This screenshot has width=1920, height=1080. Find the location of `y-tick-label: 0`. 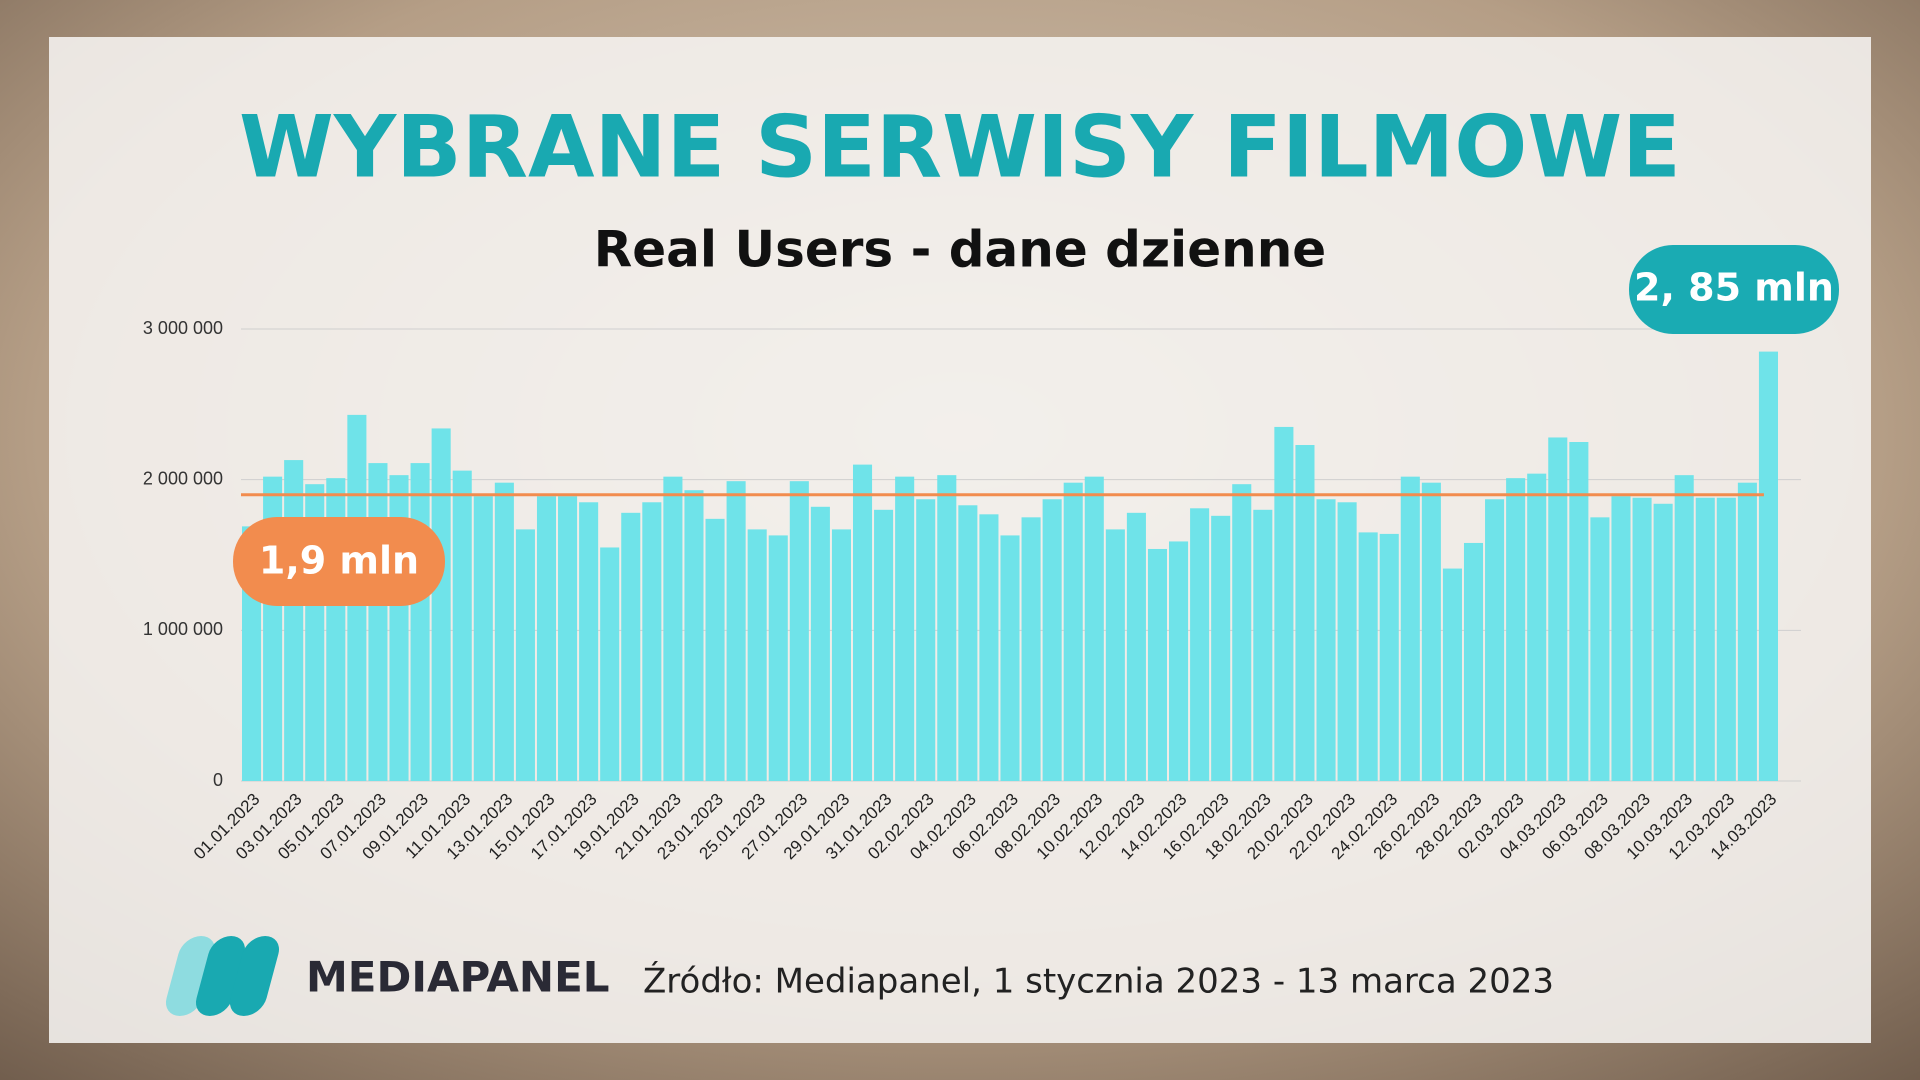

y-tick-label: 0 is located at coordinates (218, 780).